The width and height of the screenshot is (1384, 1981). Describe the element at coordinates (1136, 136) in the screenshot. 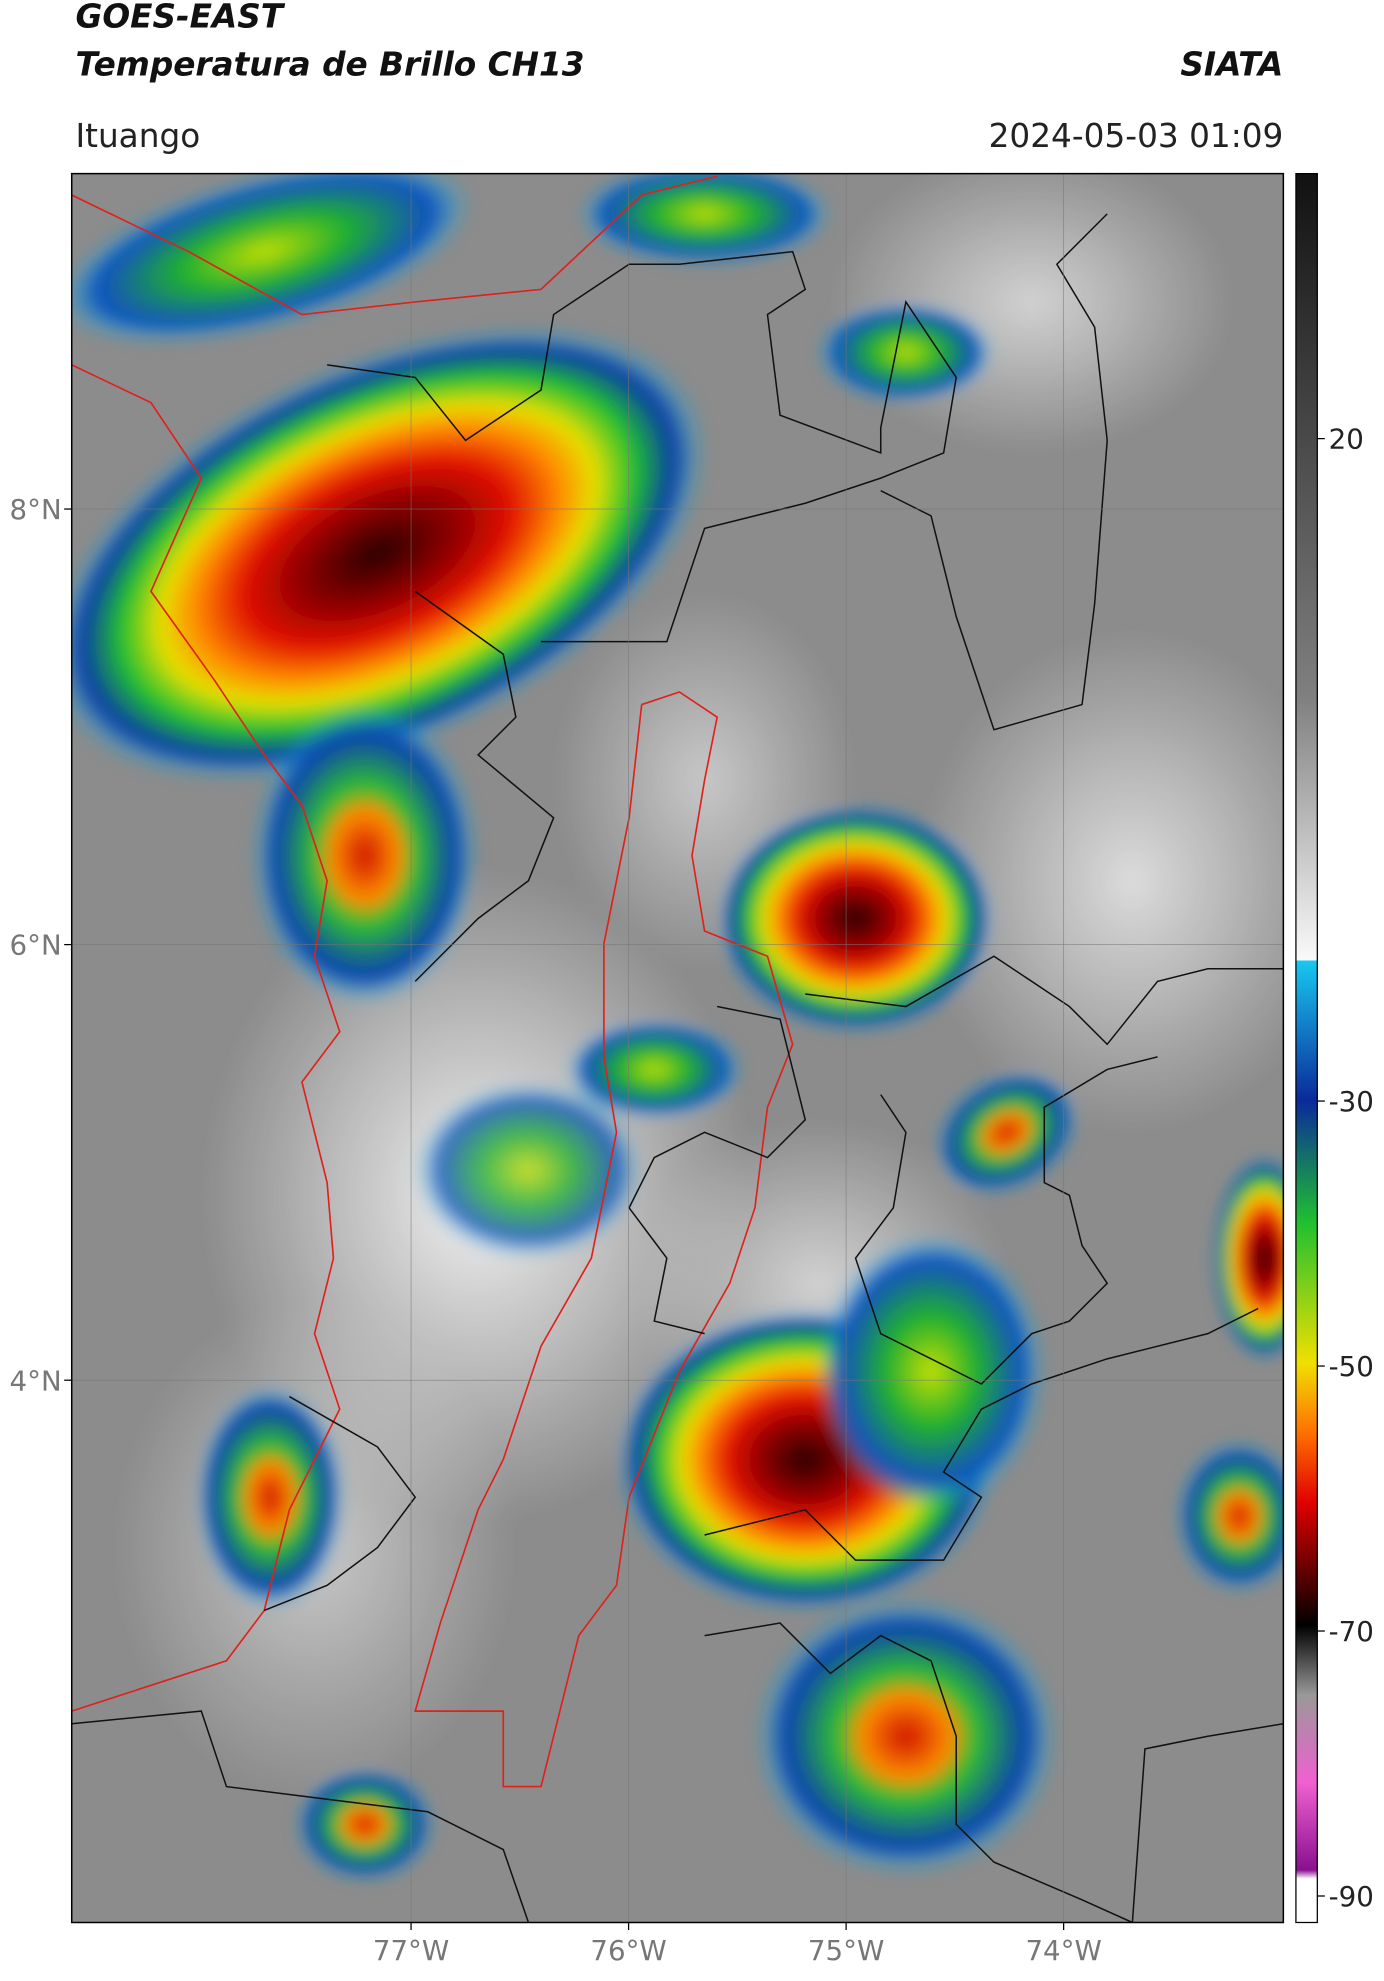

I see `datetime: 2024-05-03 01:09` at that location.